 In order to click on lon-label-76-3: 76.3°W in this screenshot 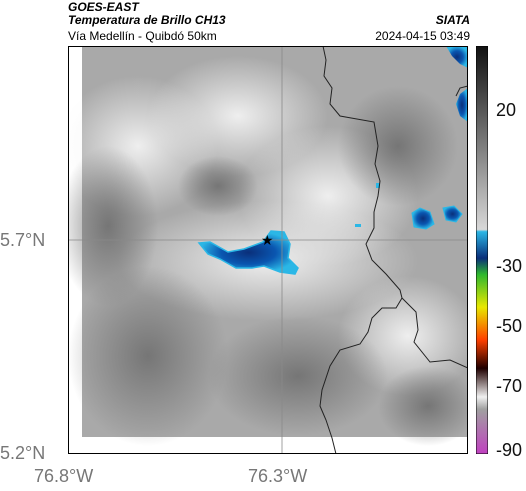, I will do `click(278, 476)`.